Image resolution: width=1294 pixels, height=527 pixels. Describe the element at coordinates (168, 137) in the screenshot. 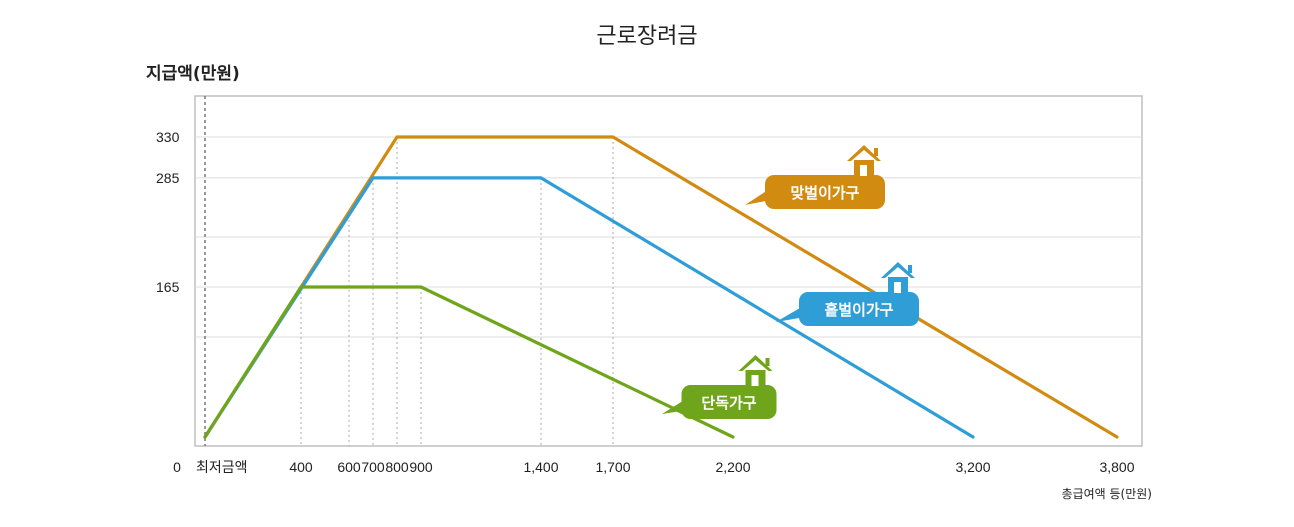

I see `y-tick-label: 330` at that location.